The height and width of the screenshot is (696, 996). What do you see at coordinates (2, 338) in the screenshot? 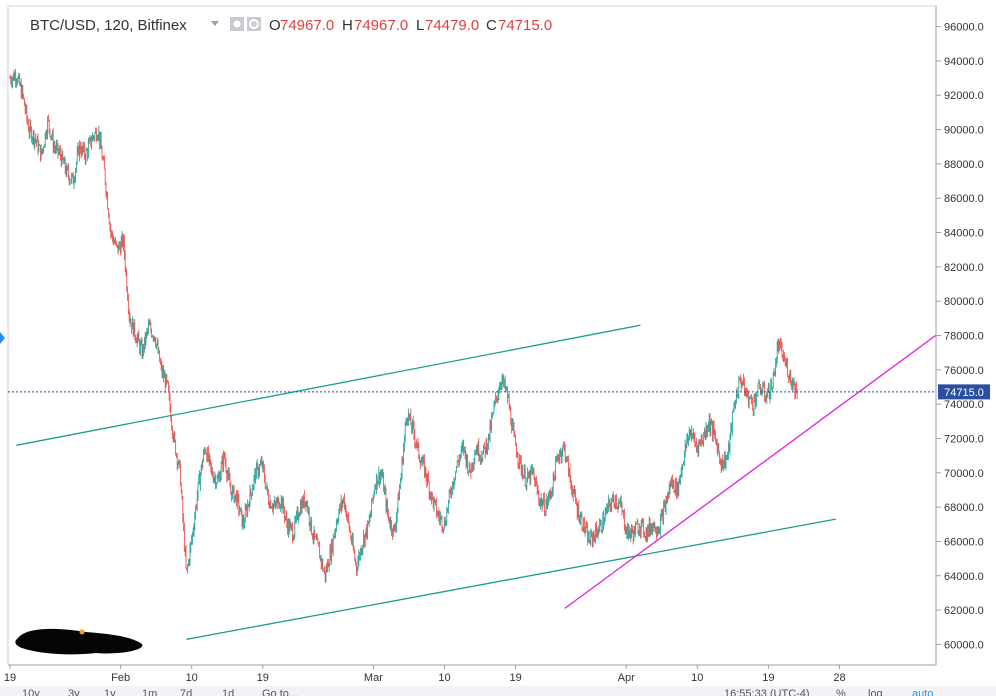
I see `left-scroll-arrow-icon` at bounding box center [2, 338].